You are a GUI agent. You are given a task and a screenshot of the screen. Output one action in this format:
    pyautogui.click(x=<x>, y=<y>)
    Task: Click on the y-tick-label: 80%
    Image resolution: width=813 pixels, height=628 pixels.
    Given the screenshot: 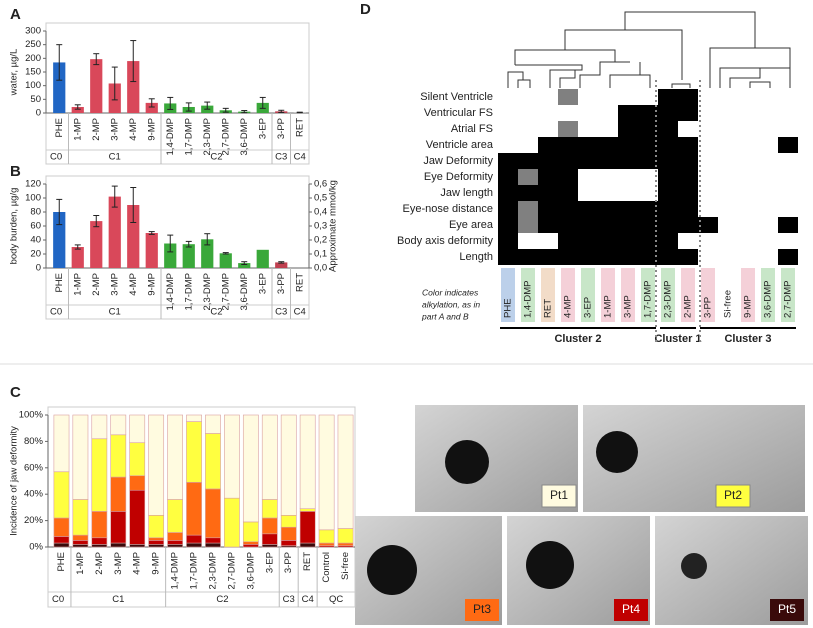 What is the action you would take?
    pyautogui.click(x=34, y=441)
    